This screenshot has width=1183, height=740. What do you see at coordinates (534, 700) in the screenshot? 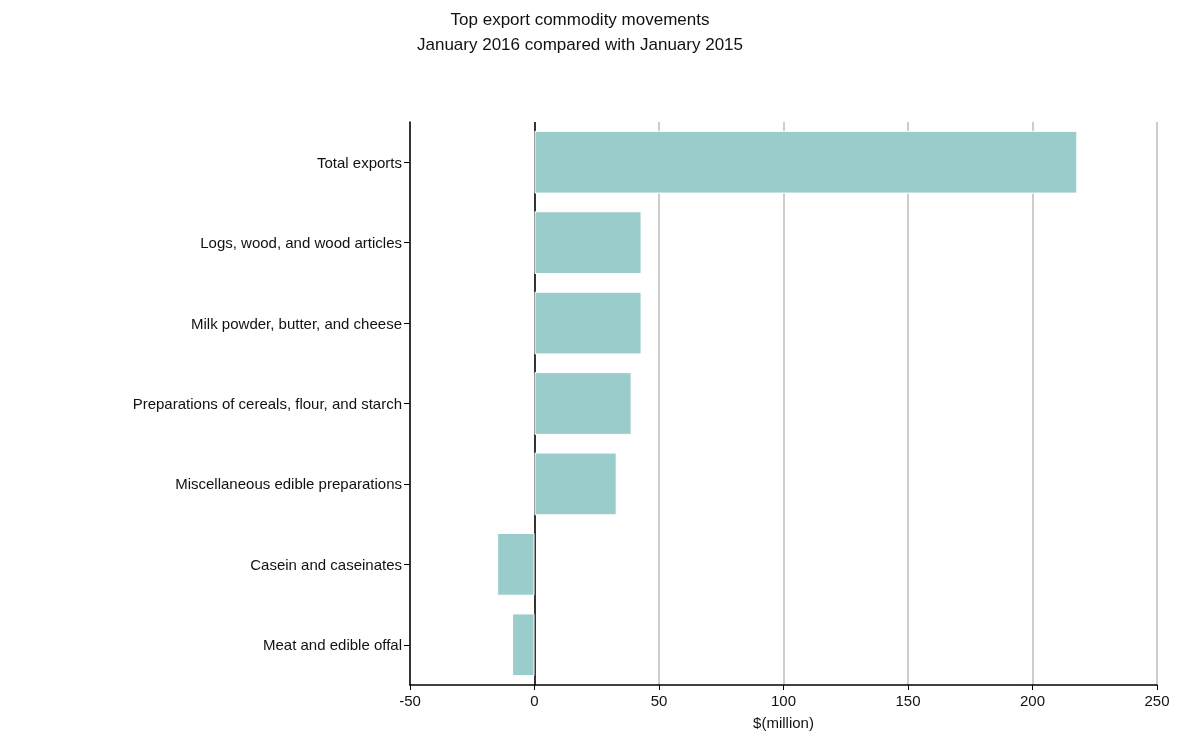
I see `x-tick-label: 0` at bounding box center [534, 700].